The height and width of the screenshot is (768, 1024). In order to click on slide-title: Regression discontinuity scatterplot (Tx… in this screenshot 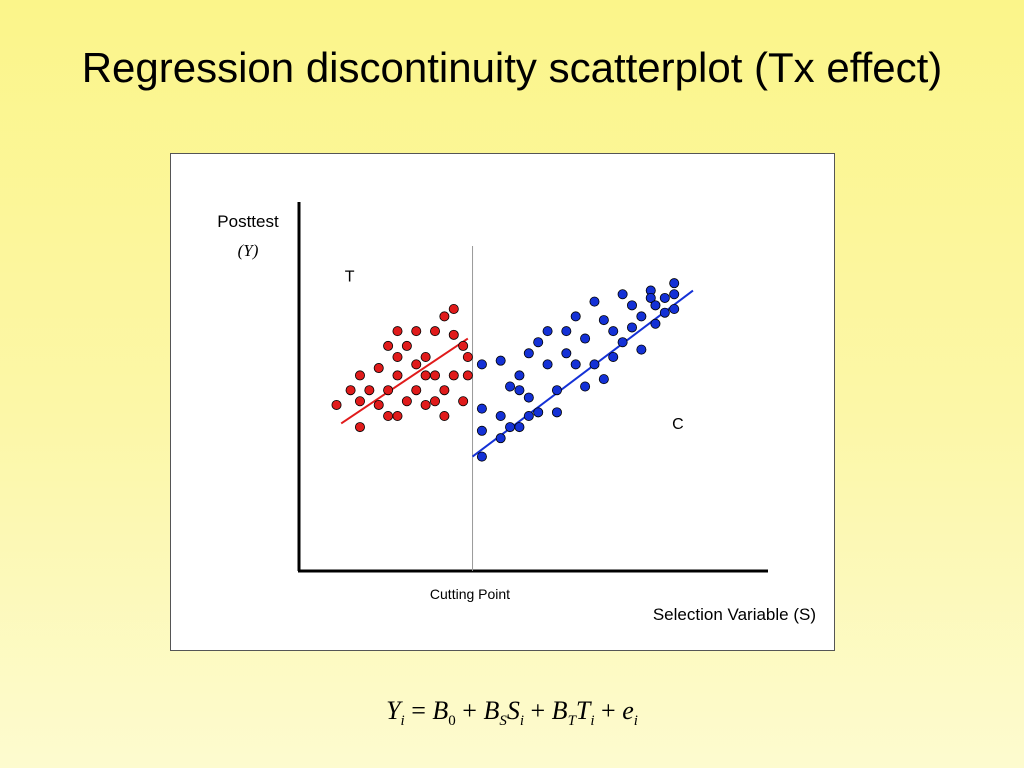, I will do `click(512, 67)`.